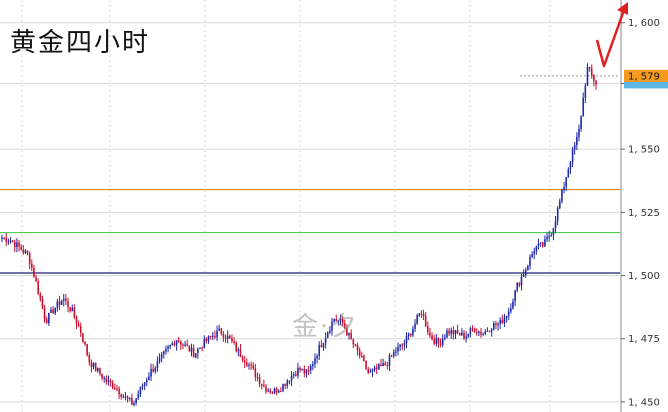 The height and width of the screenshot is (412, 668). What do you see at coordinates (644, 213) in the screenshot?
I see `y-tick-label: 1, 525` at bounding box center [644, 213].